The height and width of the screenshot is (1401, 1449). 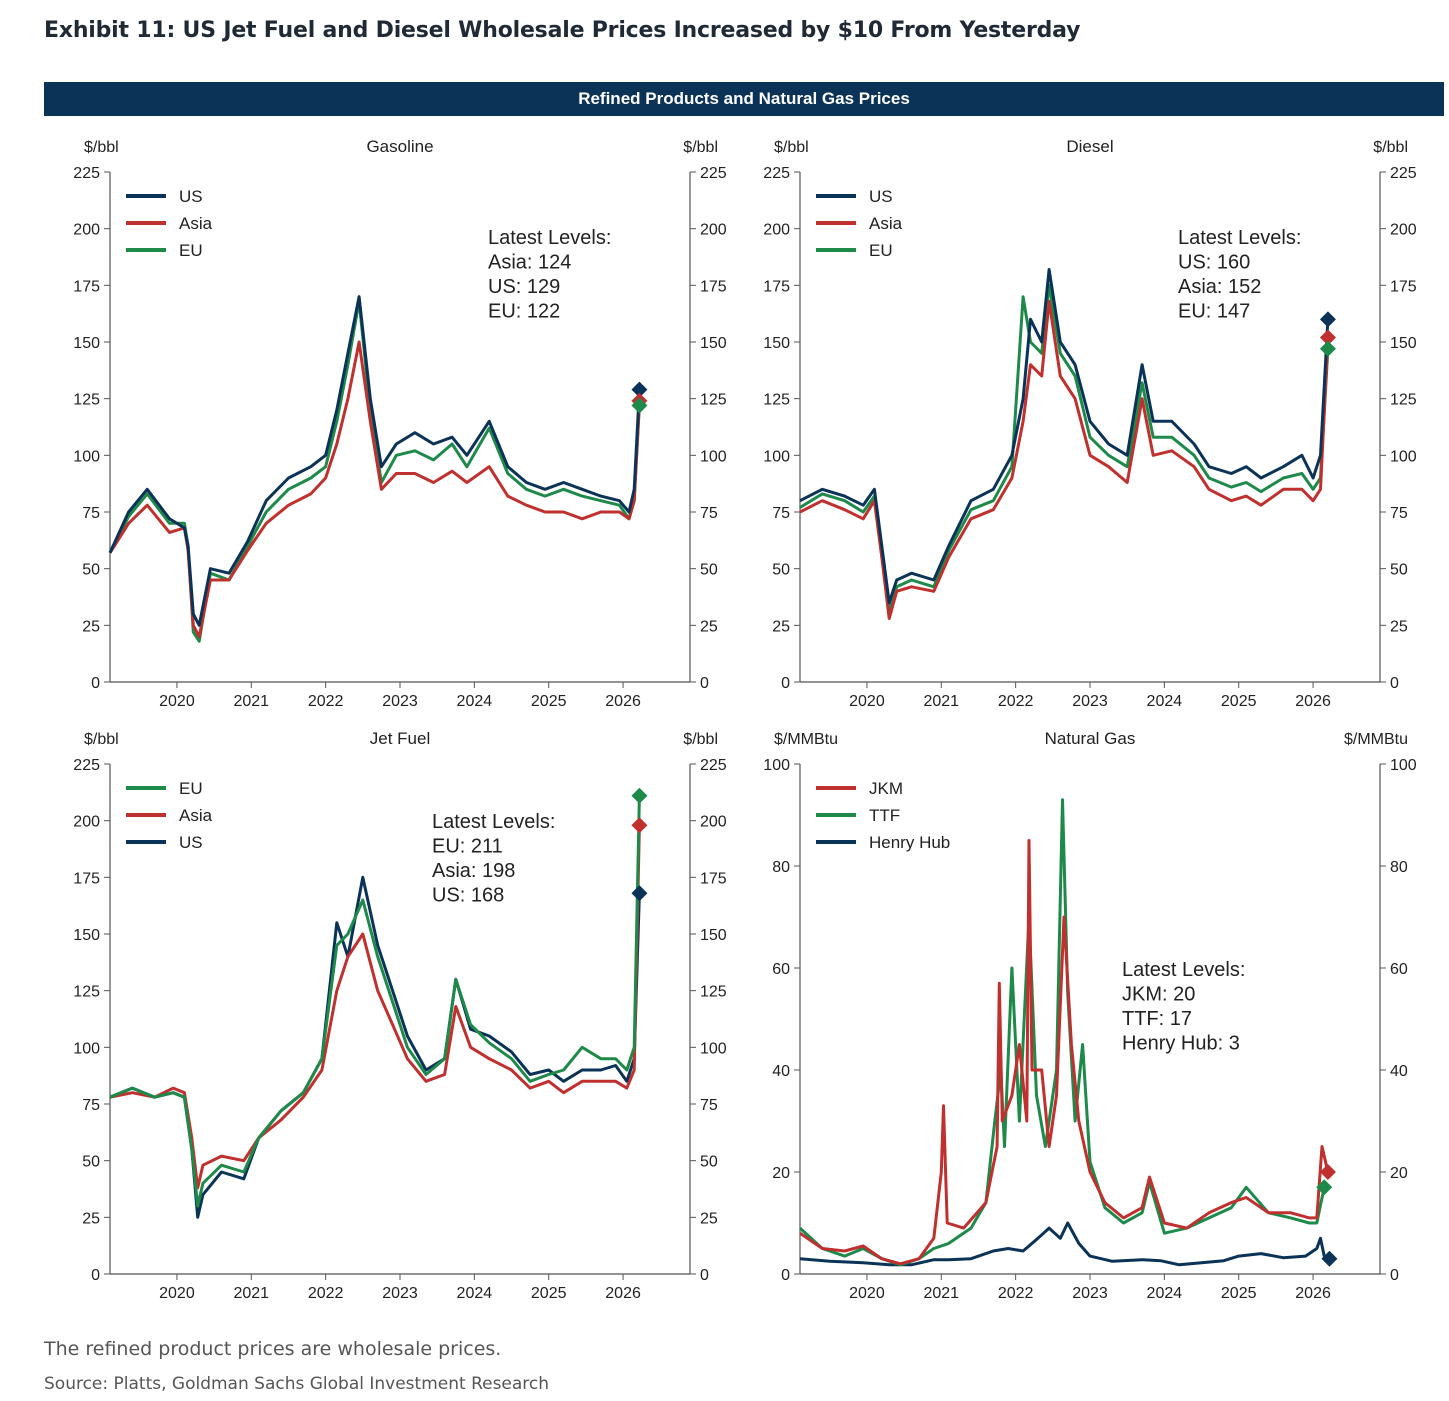 What do you see at coordinates (639, 389) in the screenshot?
I see `latest-marker-us` at bounding box center [639, 389].